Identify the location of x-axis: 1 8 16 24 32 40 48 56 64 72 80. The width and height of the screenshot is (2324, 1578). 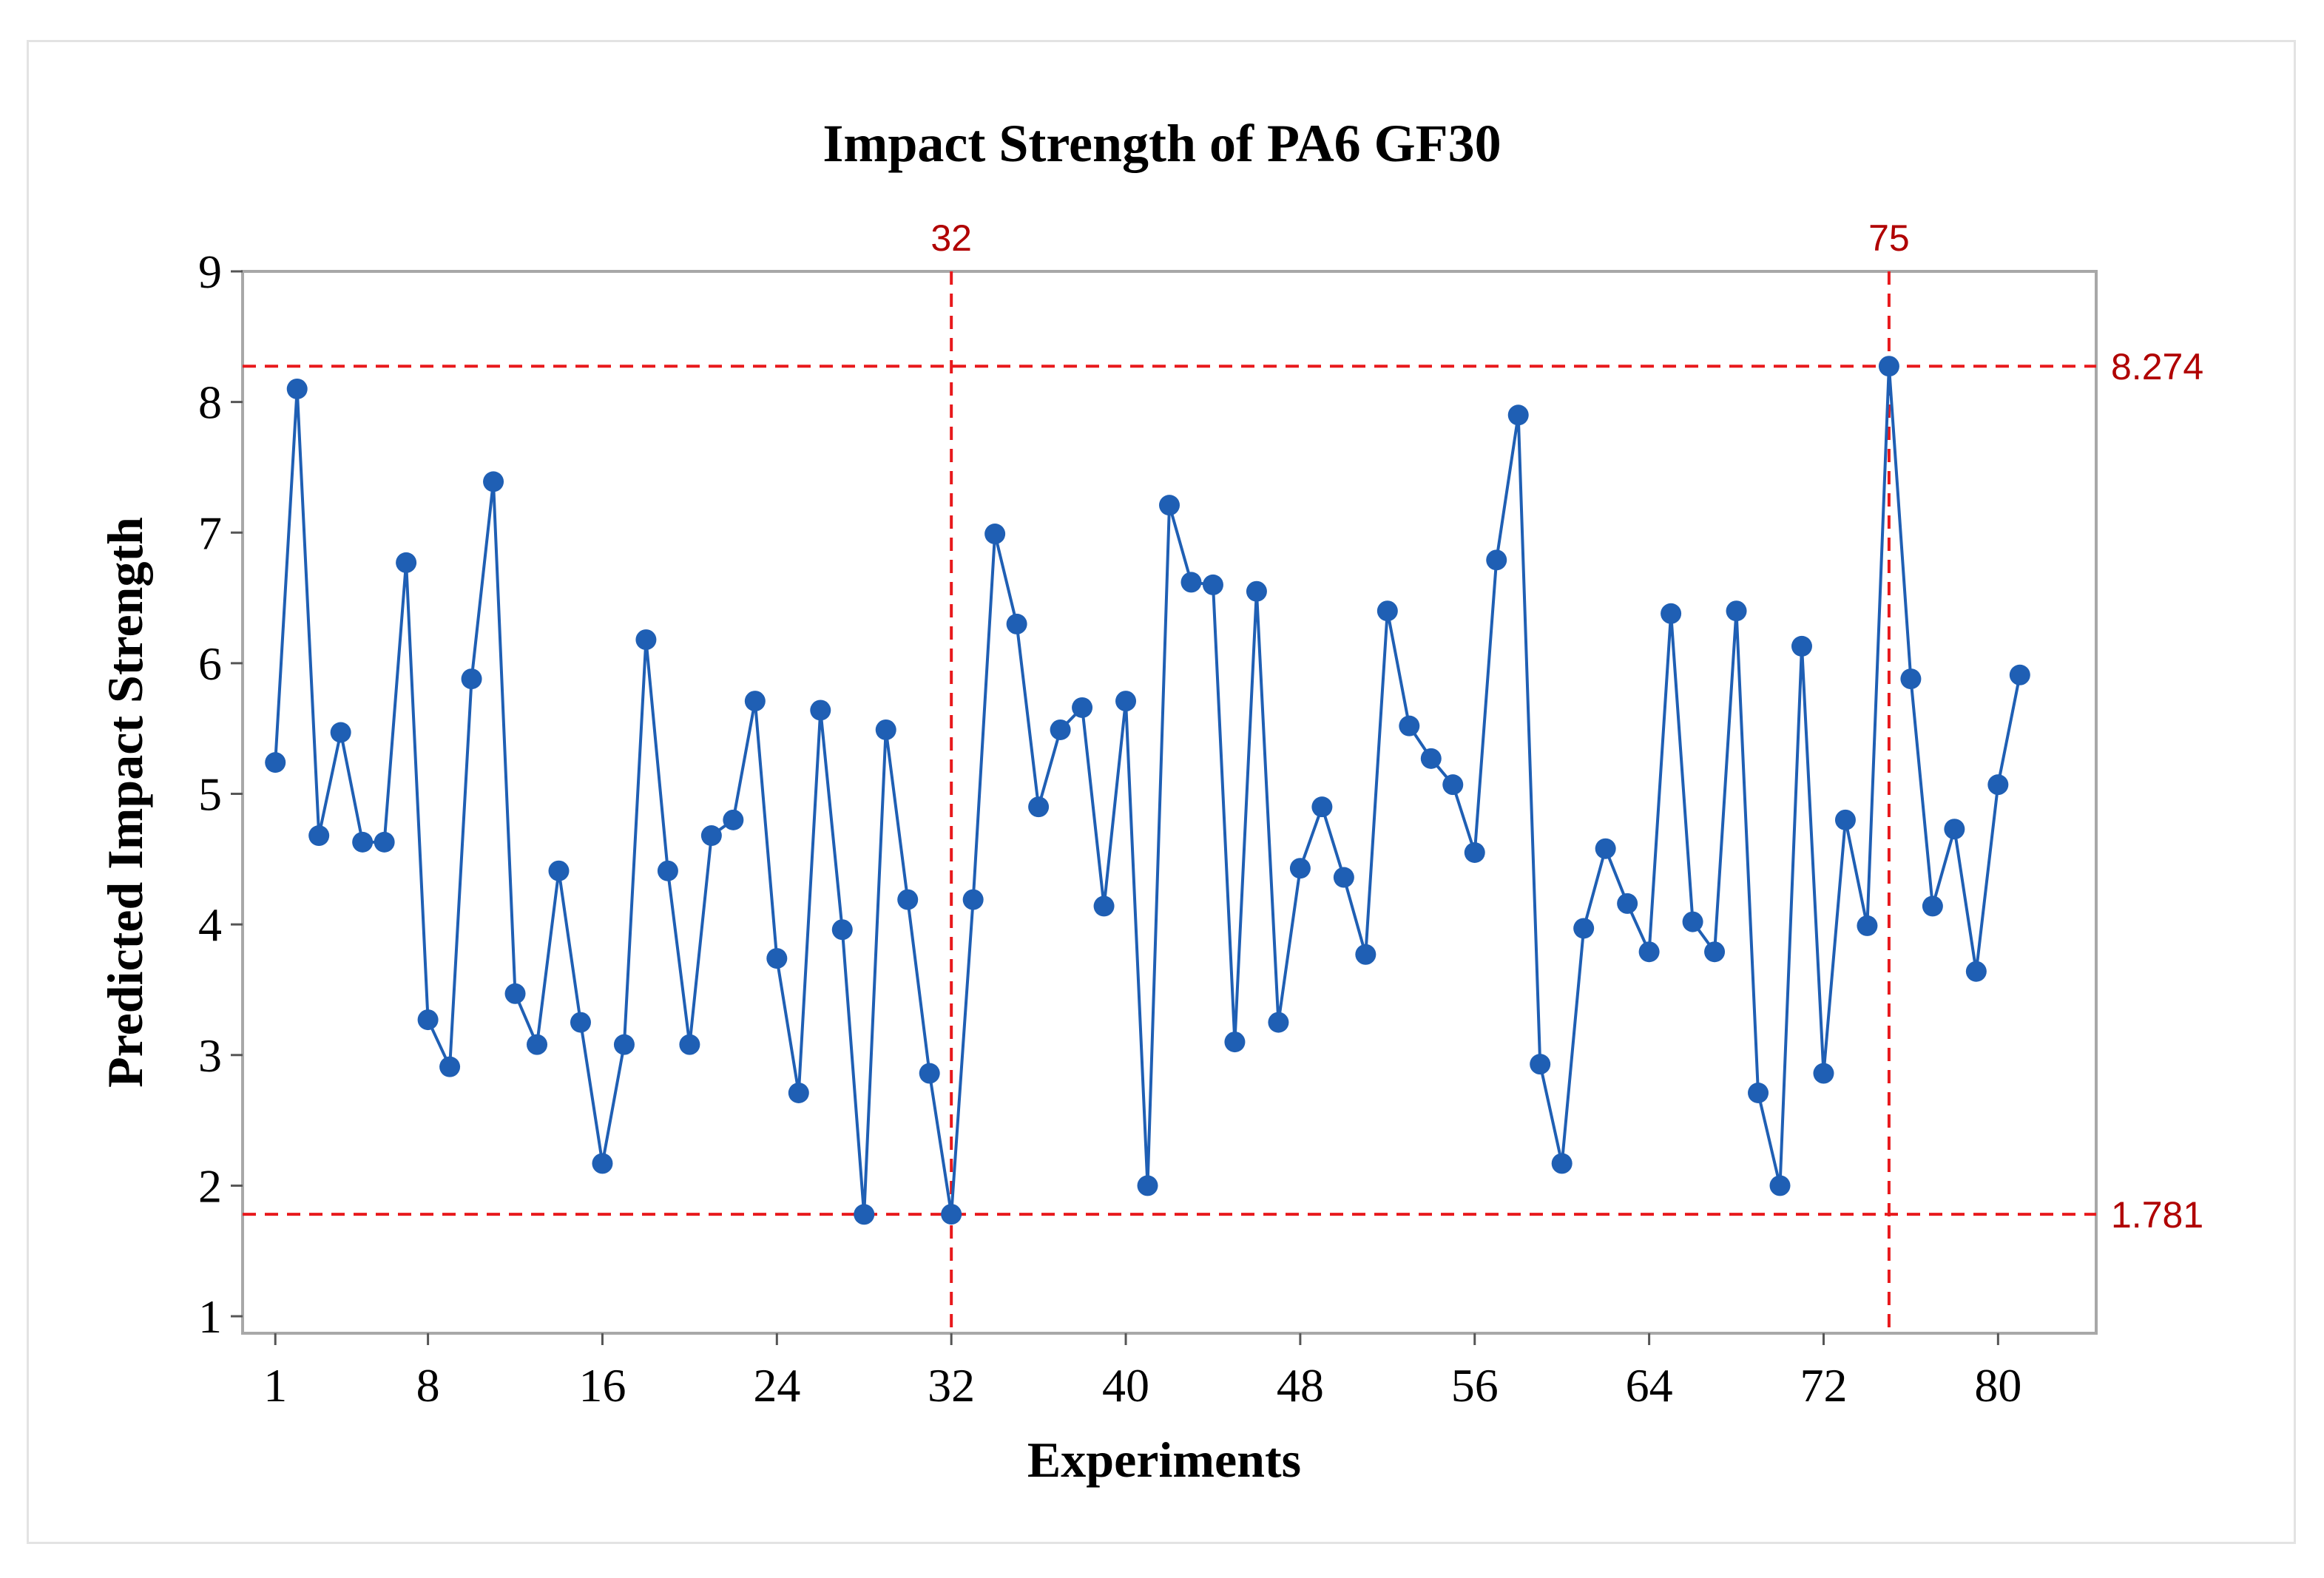
(1142, 1372).